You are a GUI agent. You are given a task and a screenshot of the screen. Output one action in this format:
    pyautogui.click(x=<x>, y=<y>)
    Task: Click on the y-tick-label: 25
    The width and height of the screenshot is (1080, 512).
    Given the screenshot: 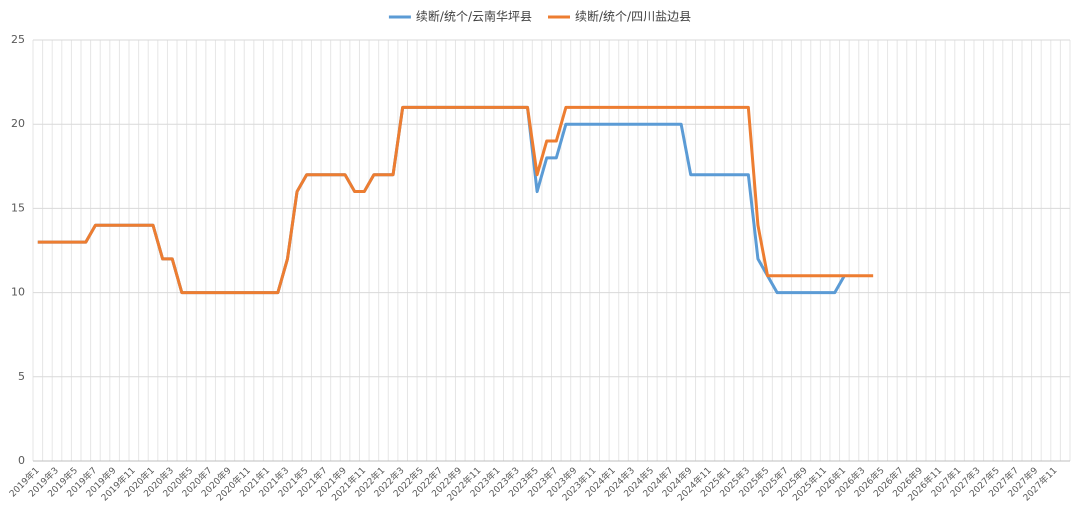 What is the action you would take?
    pyautogui.click(x=18, y=39)
    